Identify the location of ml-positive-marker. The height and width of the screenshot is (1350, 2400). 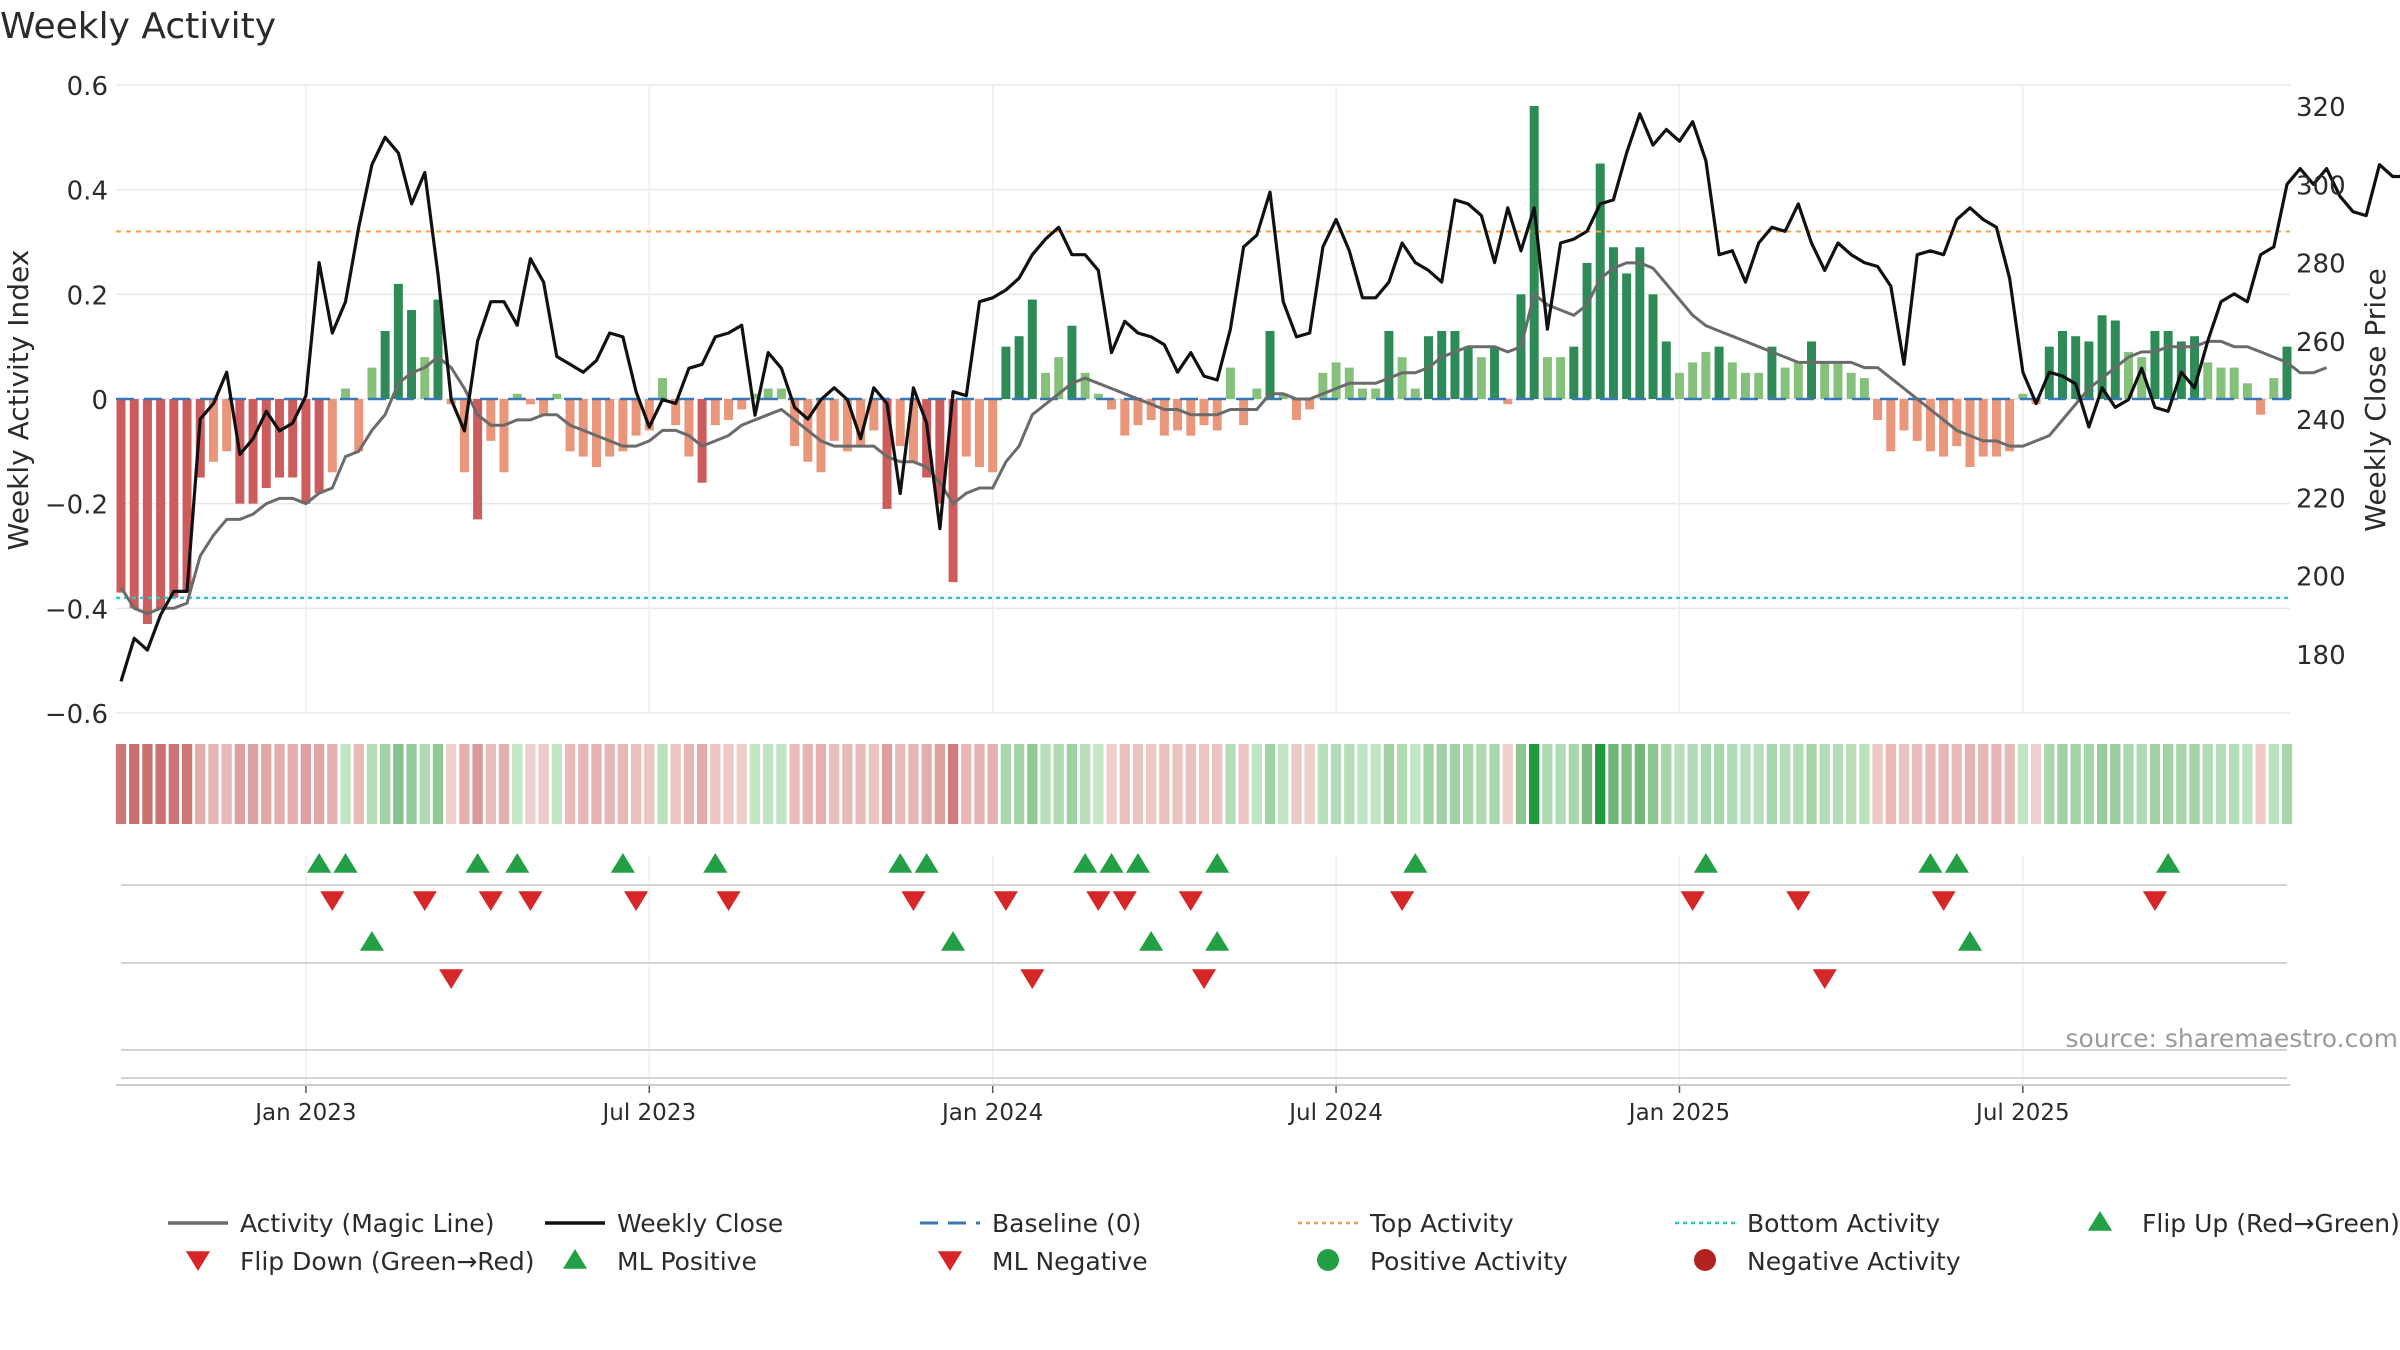
(372, 941).